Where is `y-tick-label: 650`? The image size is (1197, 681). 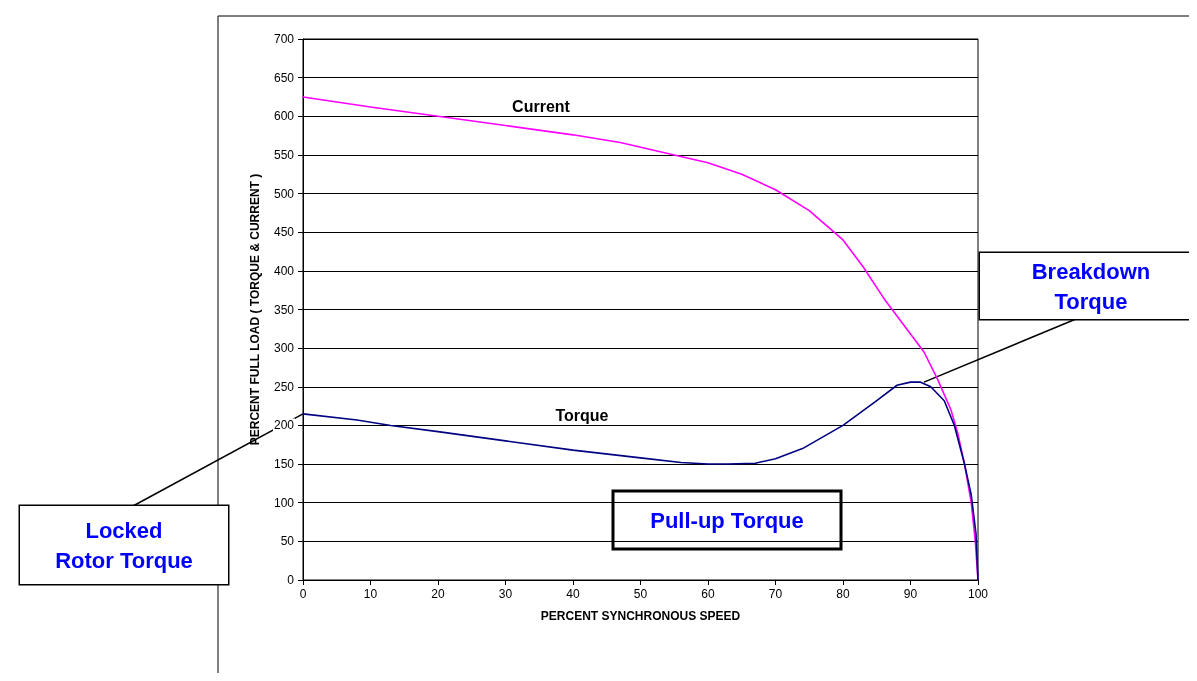
y-tick-label: 650 is located at coordinates (284, 77).